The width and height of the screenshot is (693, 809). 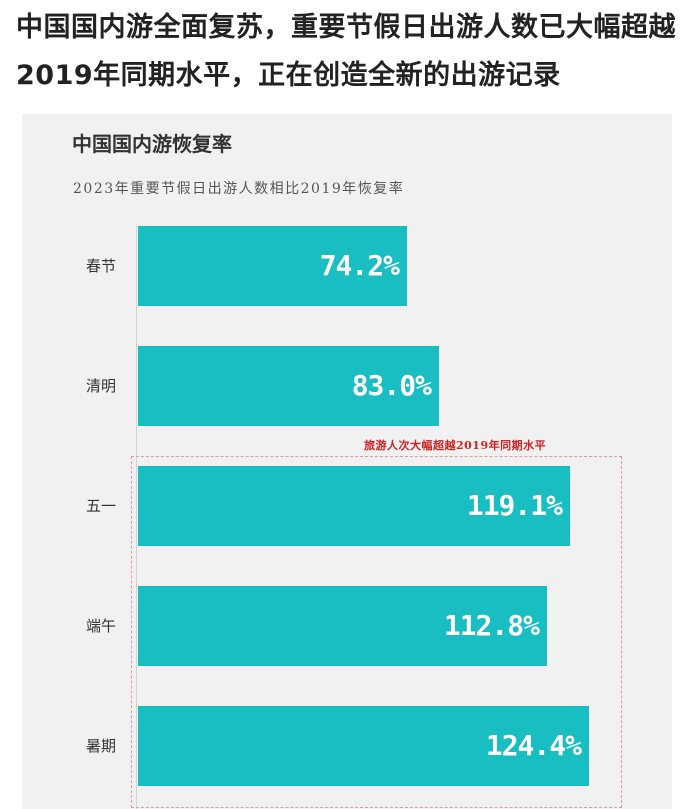 What do you see at coordinates (152, 144) in the screenshot?
I see `chart-title: 中国国内游恢复率` at bounding box center [152, 144].